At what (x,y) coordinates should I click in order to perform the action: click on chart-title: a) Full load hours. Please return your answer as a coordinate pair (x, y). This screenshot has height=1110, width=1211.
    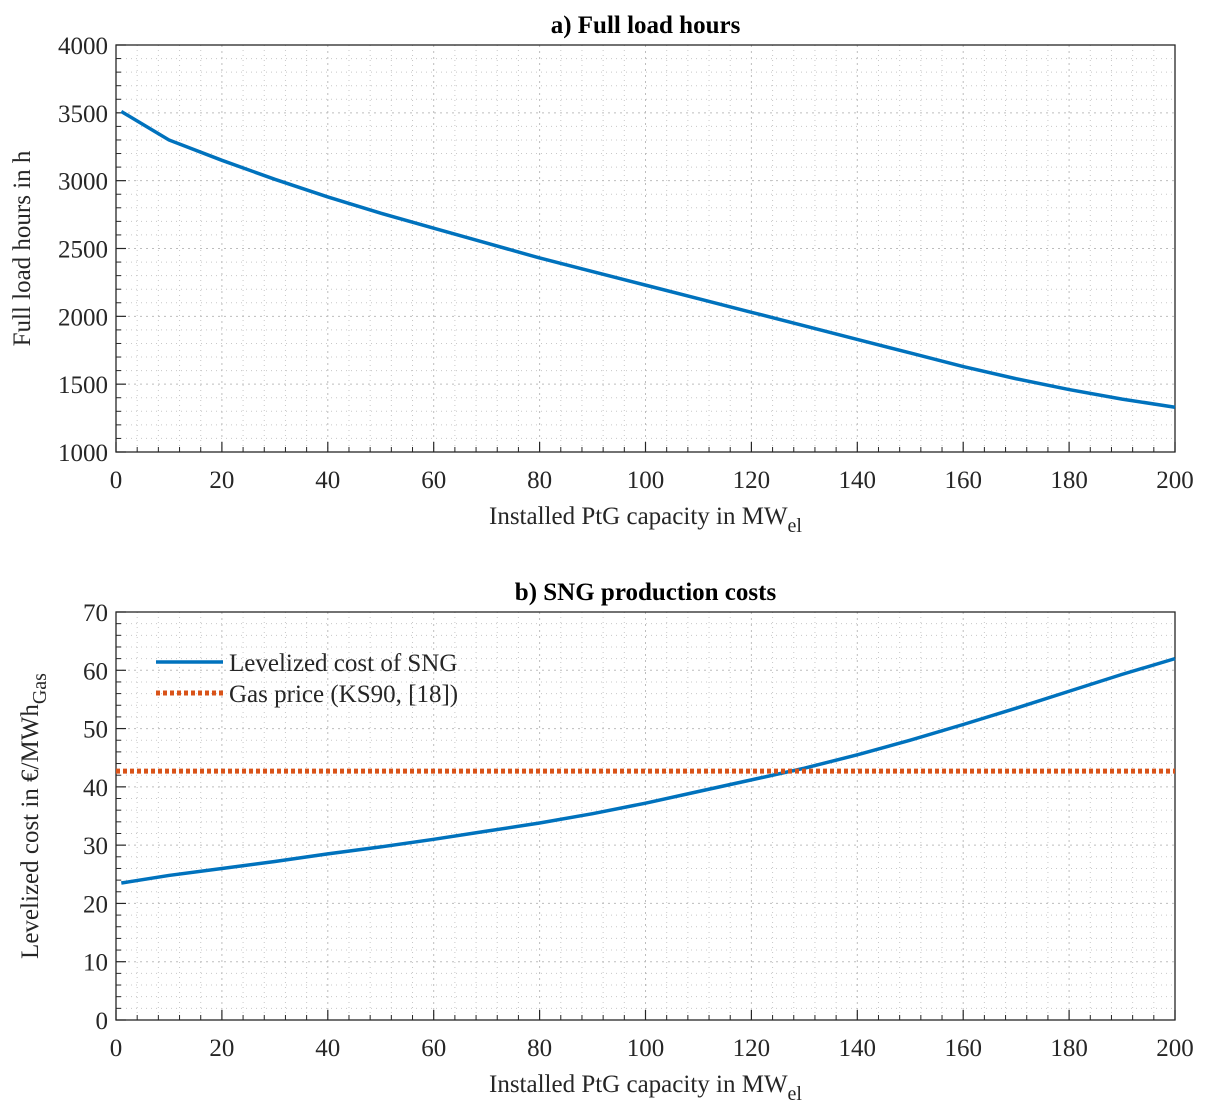
    Looking at the image, I should click on (646, 25).